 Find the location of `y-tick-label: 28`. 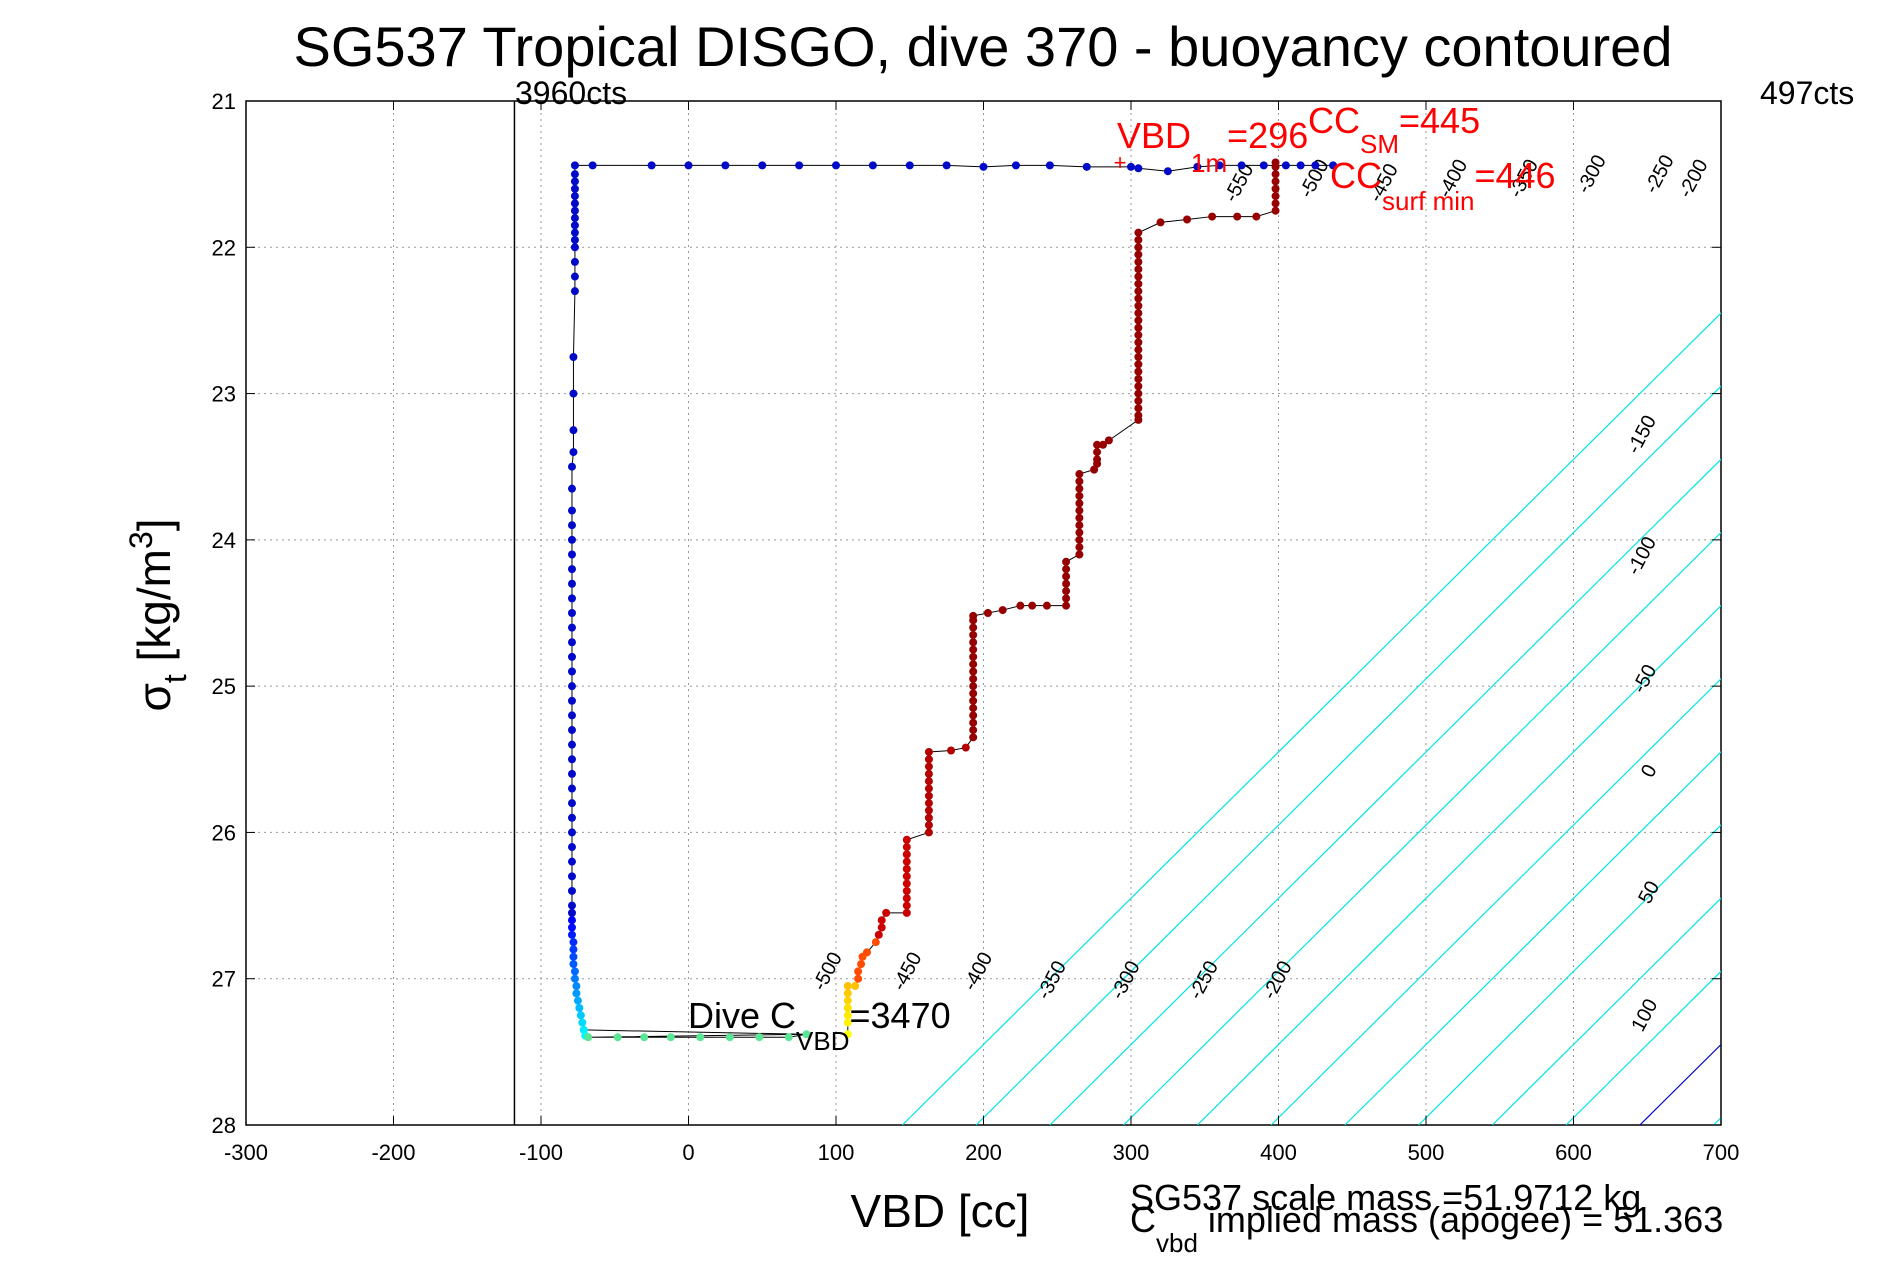

y-tick-label: 28 is located at coordinates (224, 1125).